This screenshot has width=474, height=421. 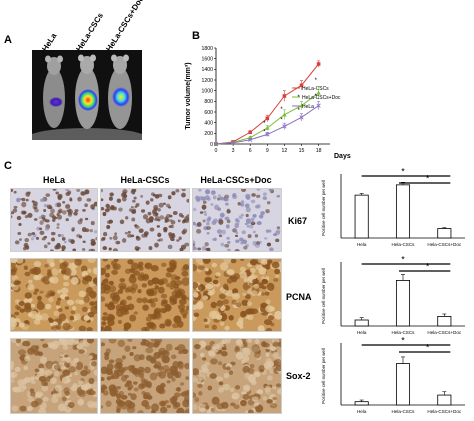 I want to click on bar, so click(x=444, y=233).